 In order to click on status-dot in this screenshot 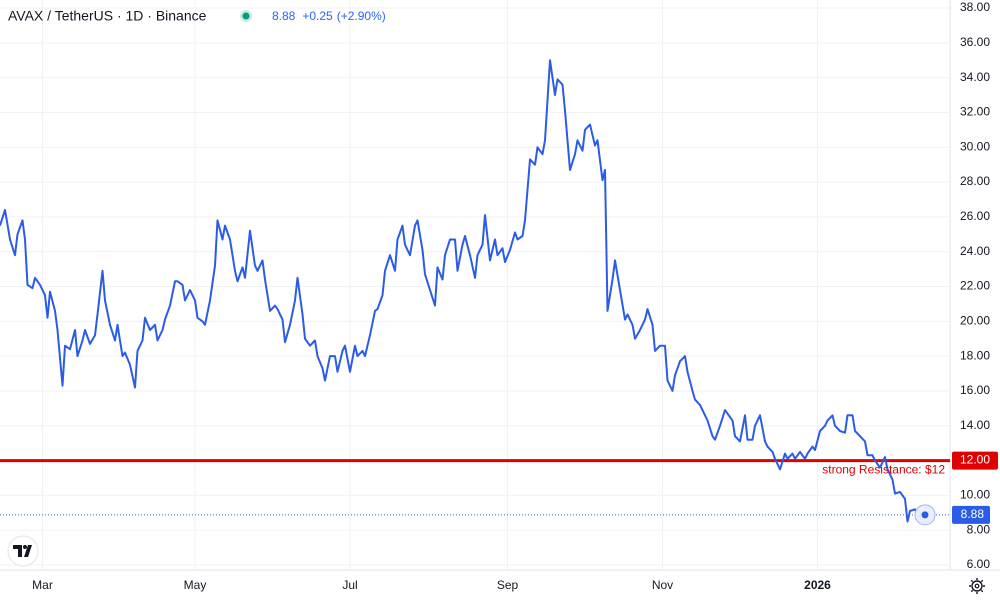, I will do `click(246, 16)`.